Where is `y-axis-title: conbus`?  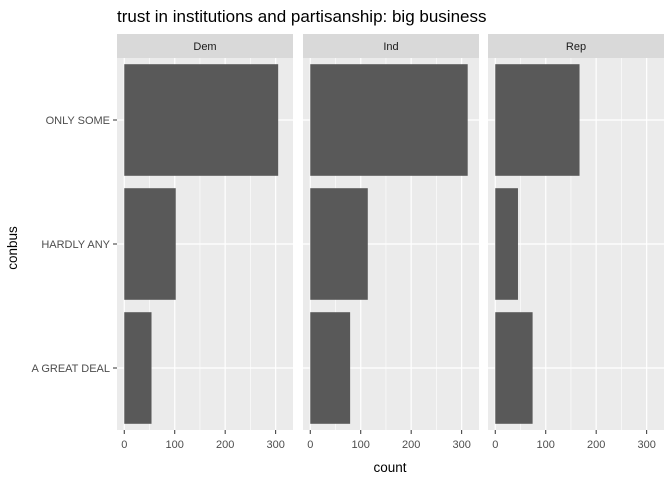
y-axis-title: conbus is located at coordinates (12, 248).